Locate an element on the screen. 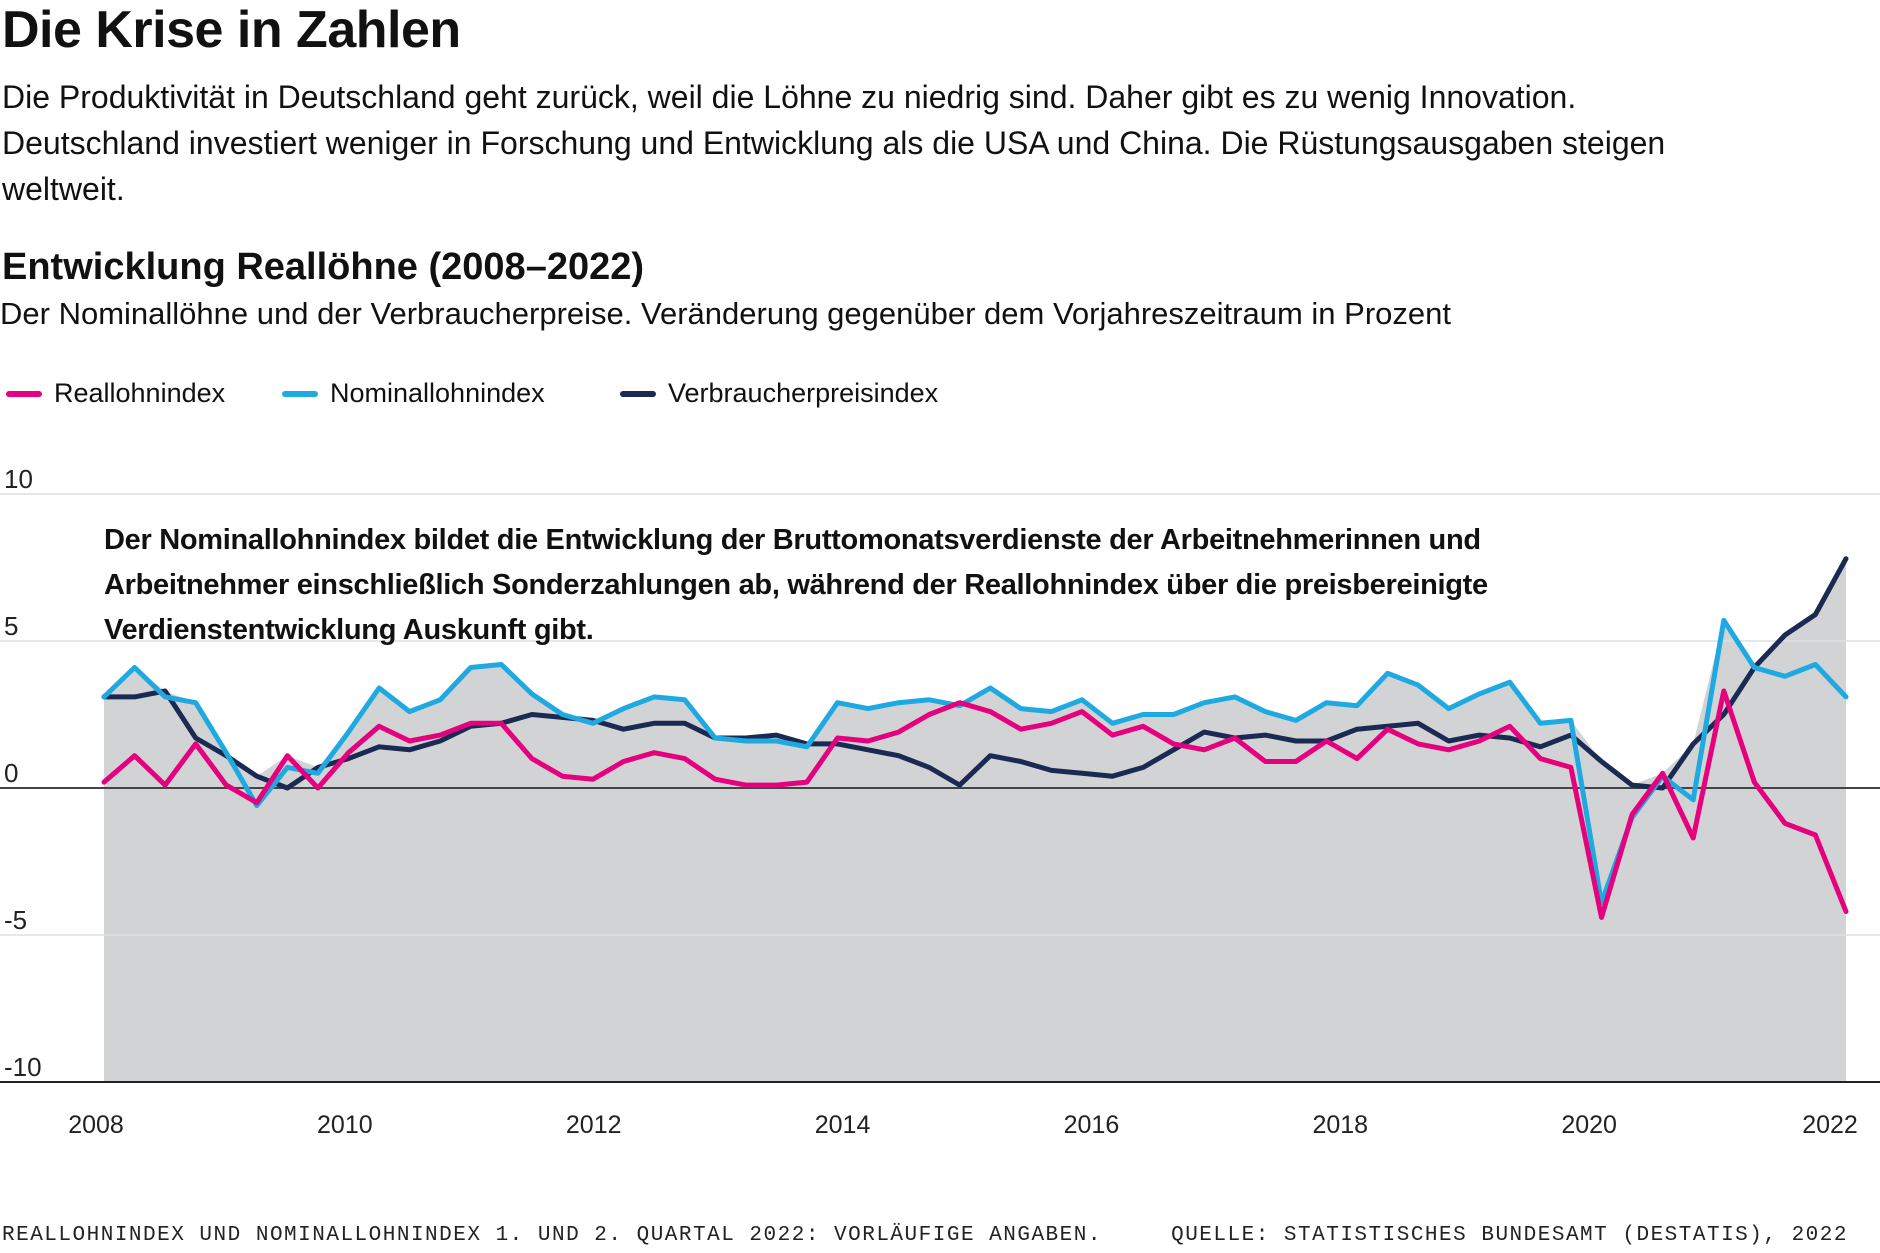  legend-label-nominallohnindex: Nominallohnindex is located at coordinates (437, 393).